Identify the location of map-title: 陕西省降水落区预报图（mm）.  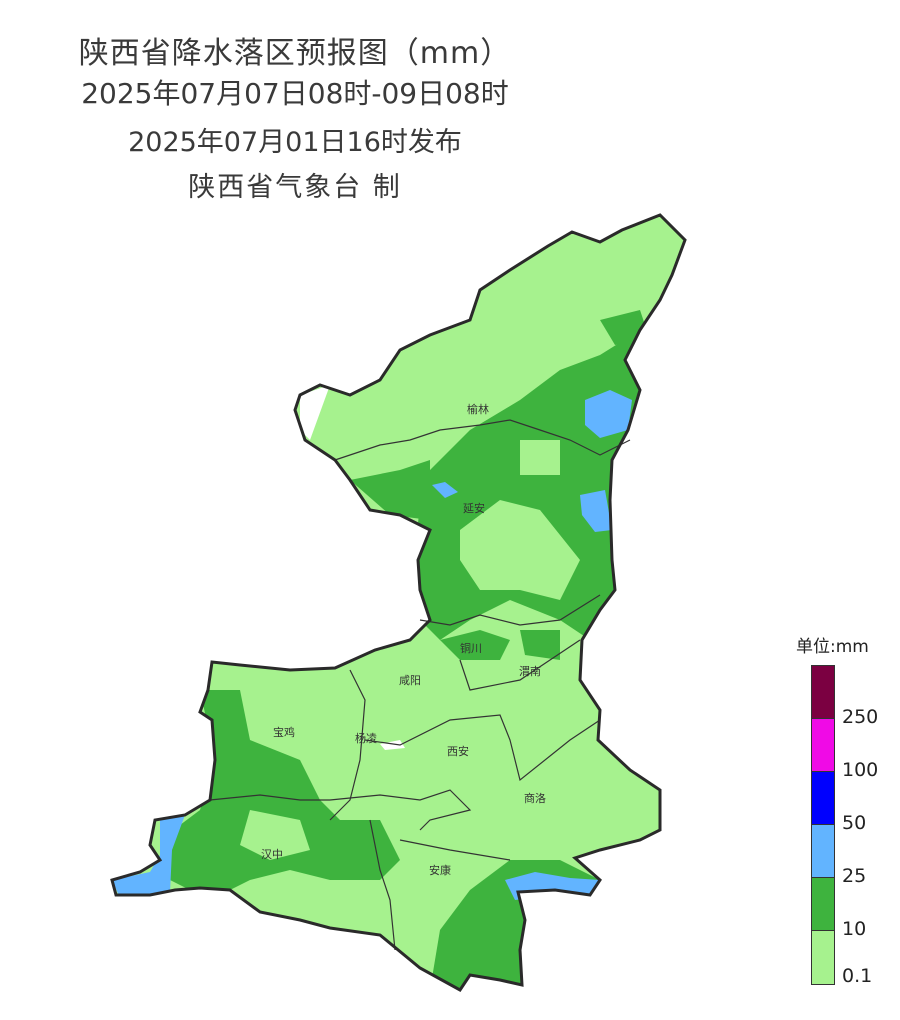
(295, 53).